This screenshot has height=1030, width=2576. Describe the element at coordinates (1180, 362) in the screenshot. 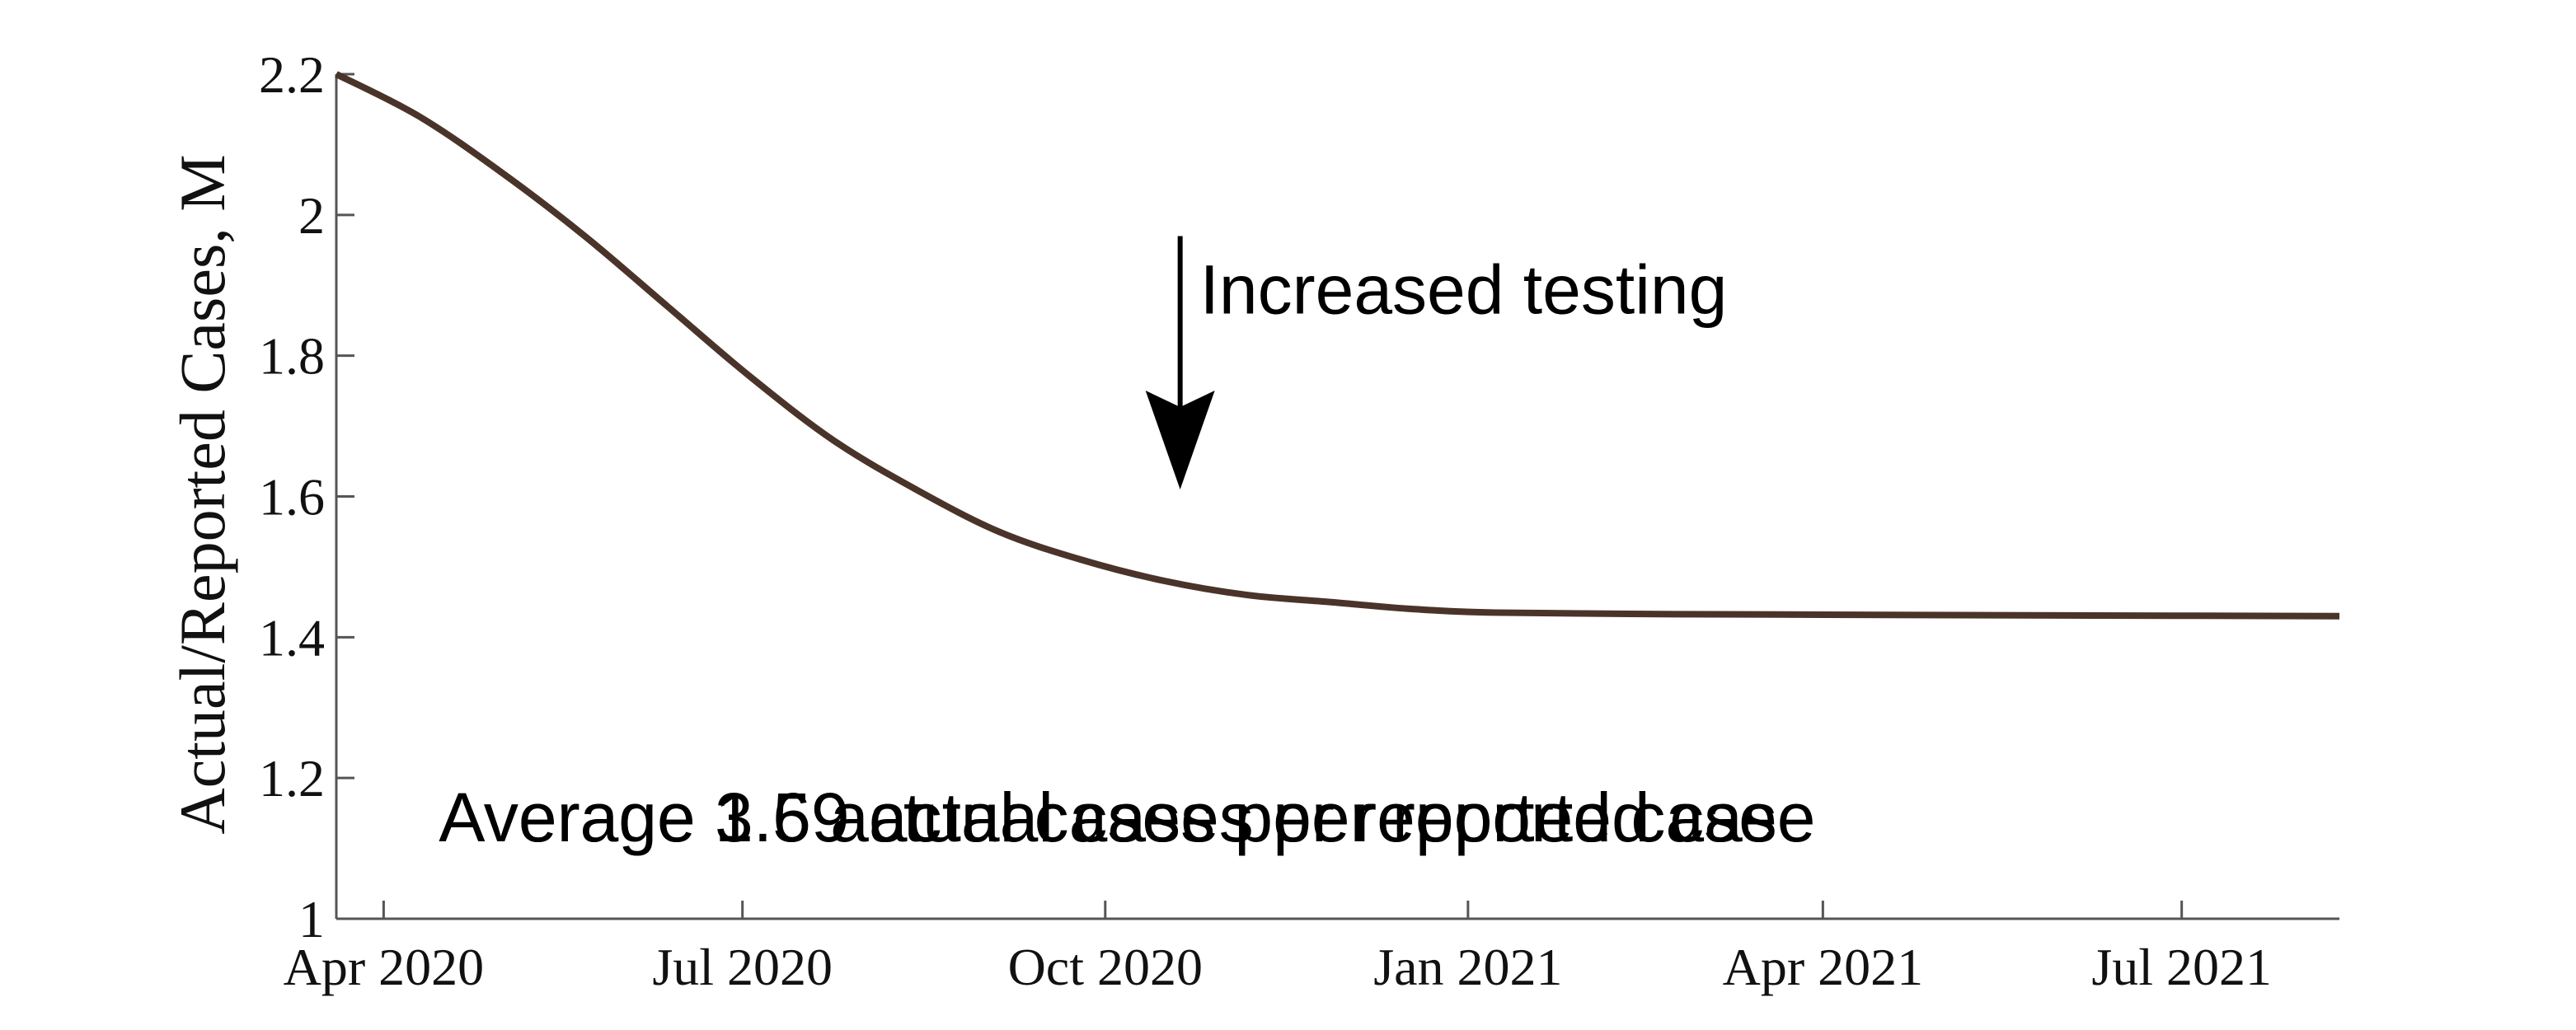

I see `down-arrow-icon` at that location.